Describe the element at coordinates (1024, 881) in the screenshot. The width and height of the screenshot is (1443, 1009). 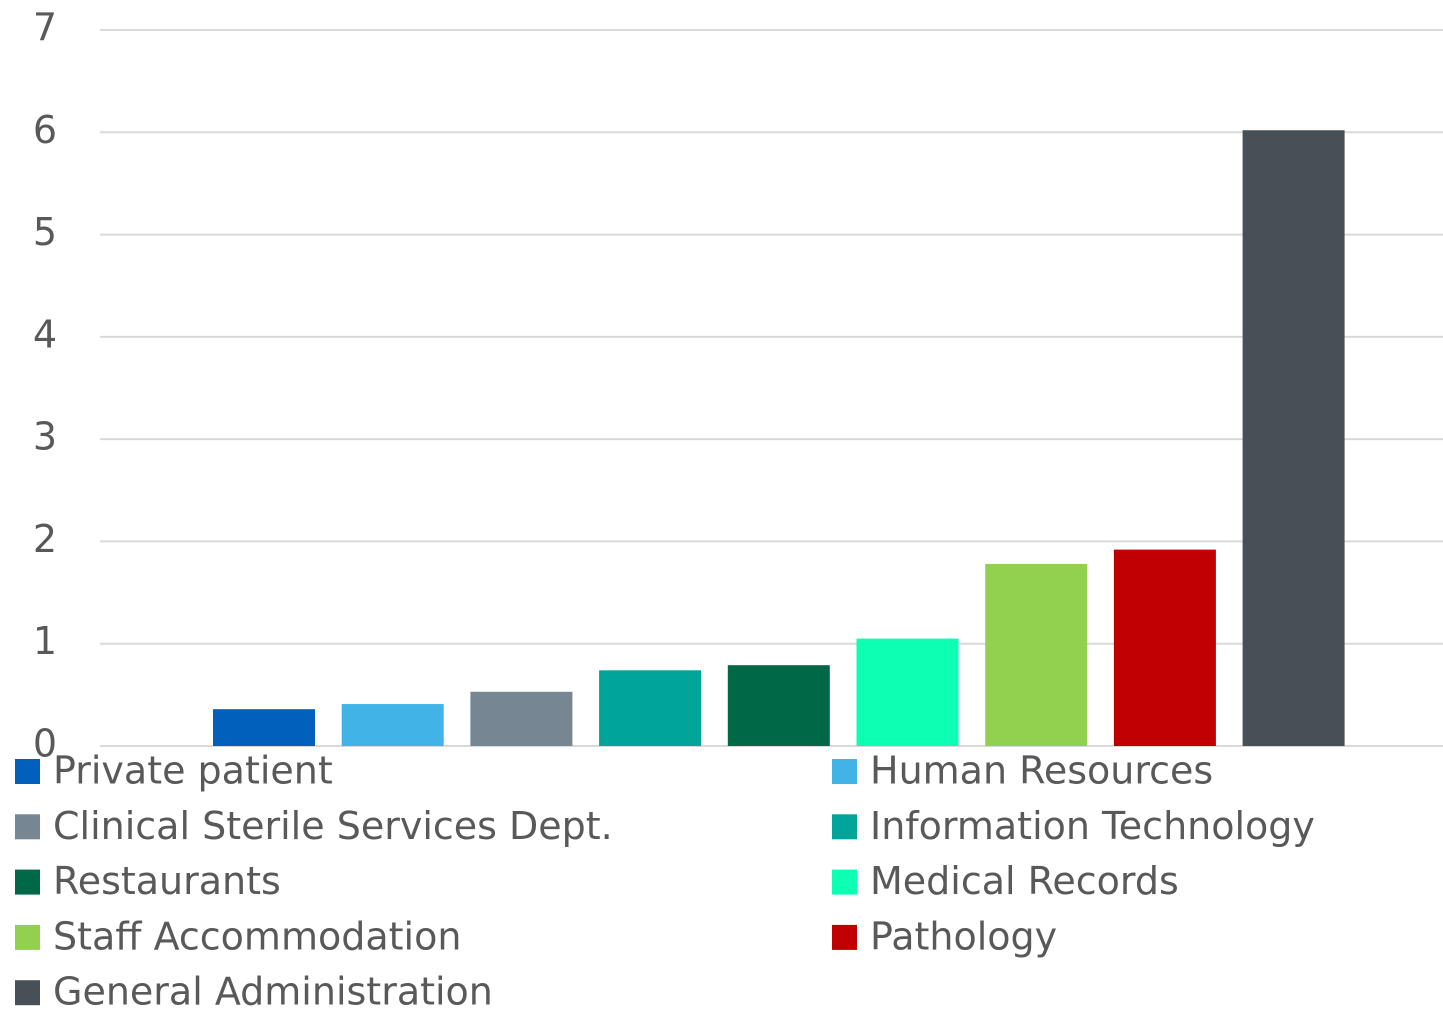
I see `legend-label: Medical Records` at that location.